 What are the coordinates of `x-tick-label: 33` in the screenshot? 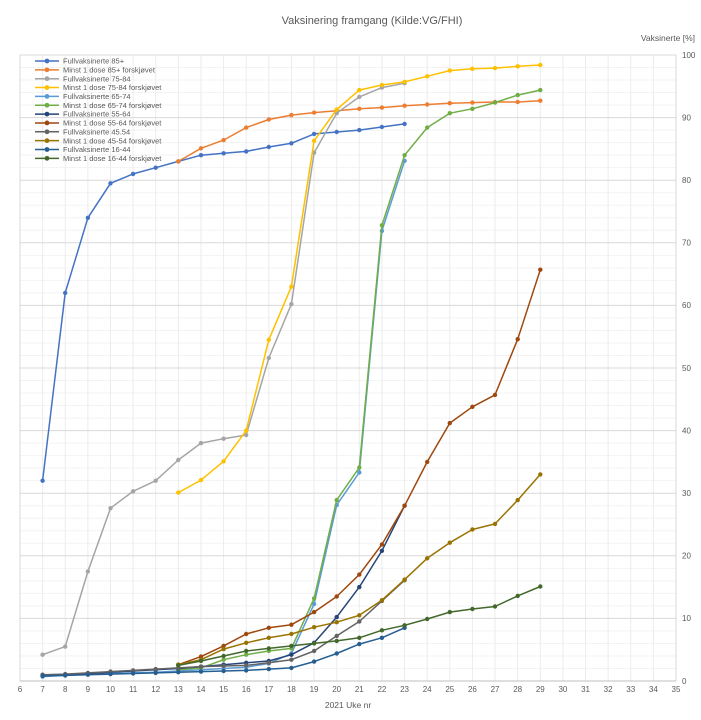 It's located at (630, 689).